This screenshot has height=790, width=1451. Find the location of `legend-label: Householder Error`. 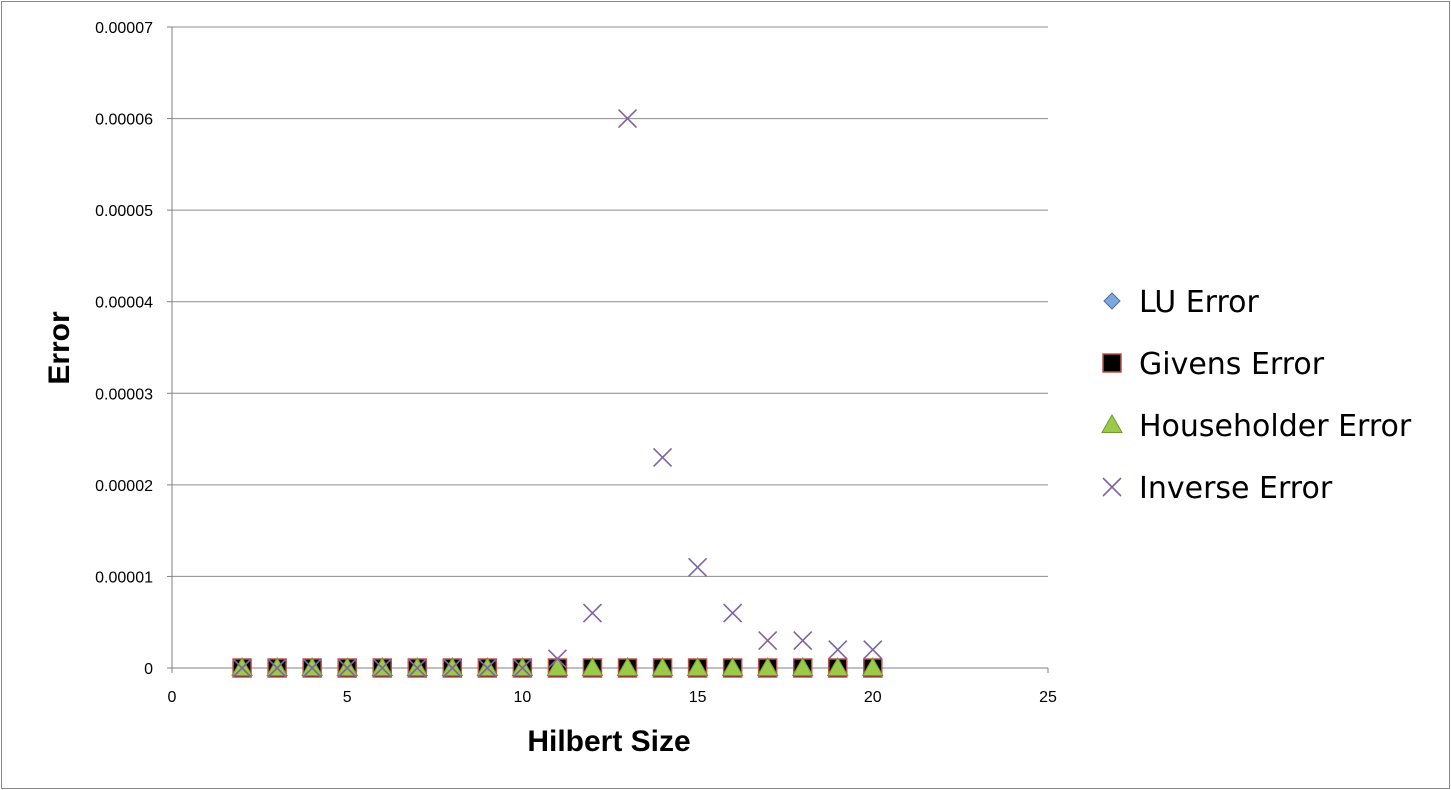

legend-label: Householder Error is located at coordinates (1275, 426).